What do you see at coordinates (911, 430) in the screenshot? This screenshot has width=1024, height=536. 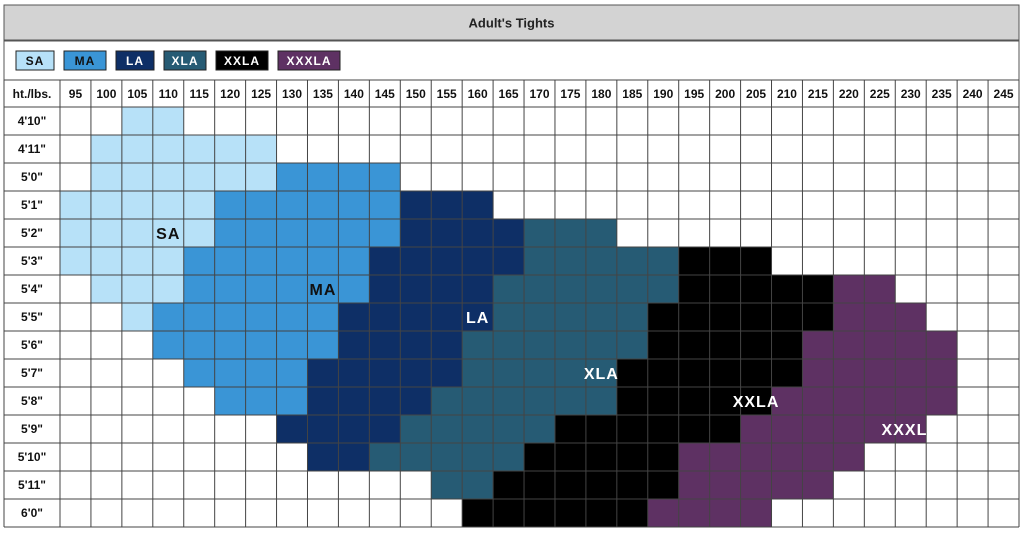 I see `region-label-xxxla: XXXLA` at bounding box center [911, 430].